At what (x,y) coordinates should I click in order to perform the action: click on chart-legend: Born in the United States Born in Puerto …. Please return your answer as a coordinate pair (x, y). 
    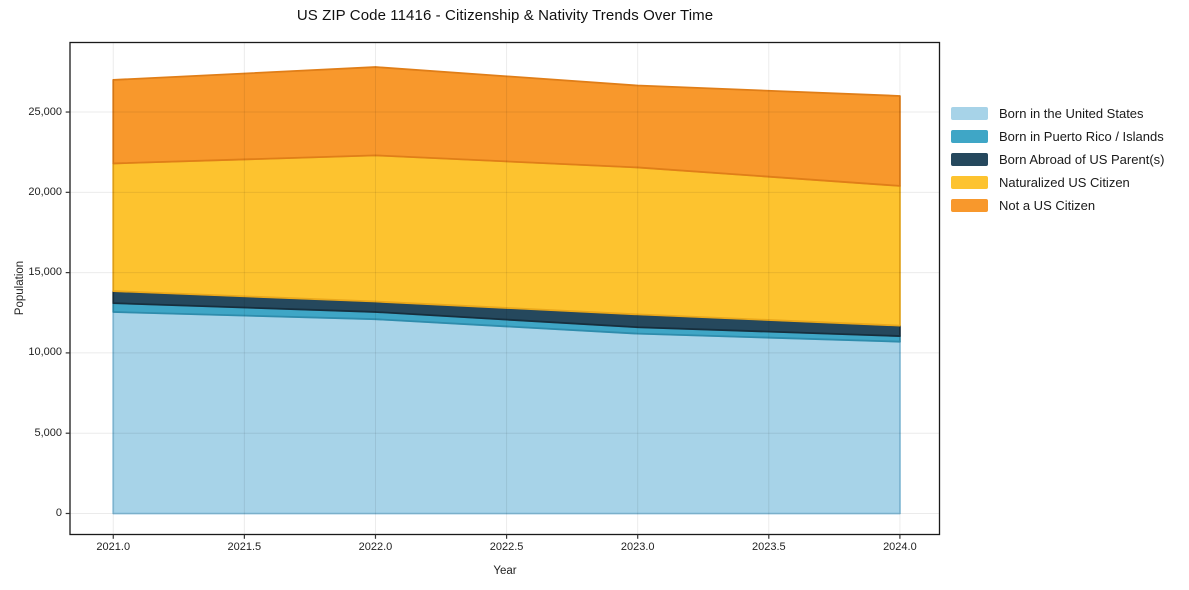
    Looking at the image, I should click on (1057, 159).